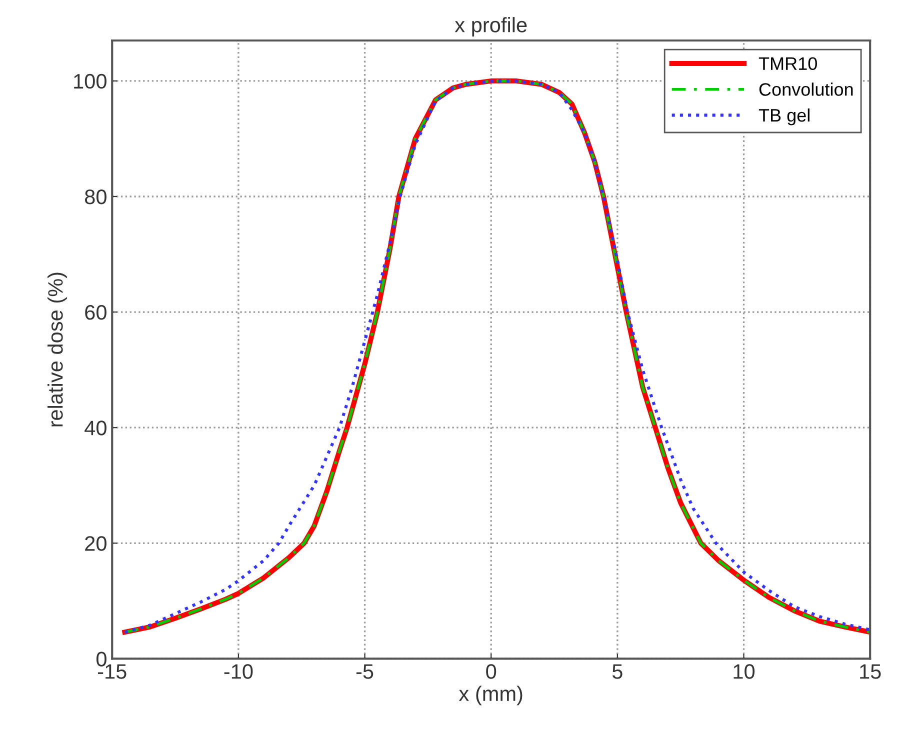  Describe the element at coordinates (490, 696) in the screenshot. I see `x-axis-title: x (mm)` at that location.